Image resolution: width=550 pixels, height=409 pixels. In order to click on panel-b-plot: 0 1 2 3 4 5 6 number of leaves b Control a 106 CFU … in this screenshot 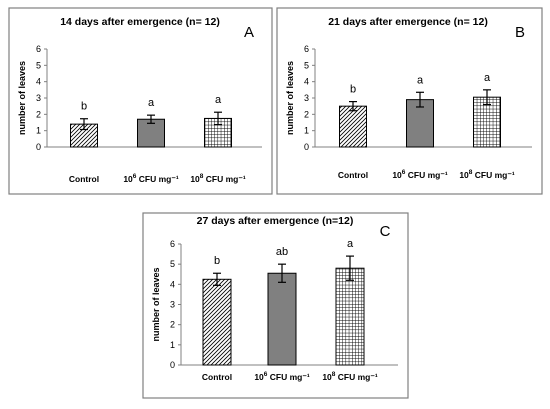, I will do `click(408, 112)`.